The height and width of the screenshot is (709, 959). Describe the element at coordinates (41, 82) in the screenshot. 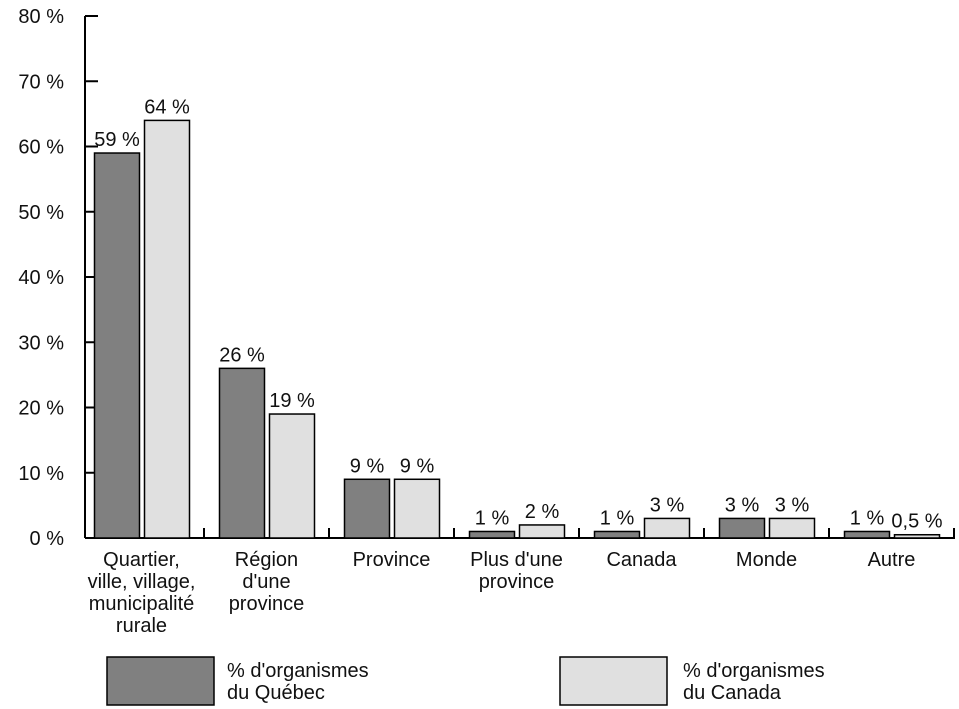

I see `y-tick-label: 70 %` at that location.